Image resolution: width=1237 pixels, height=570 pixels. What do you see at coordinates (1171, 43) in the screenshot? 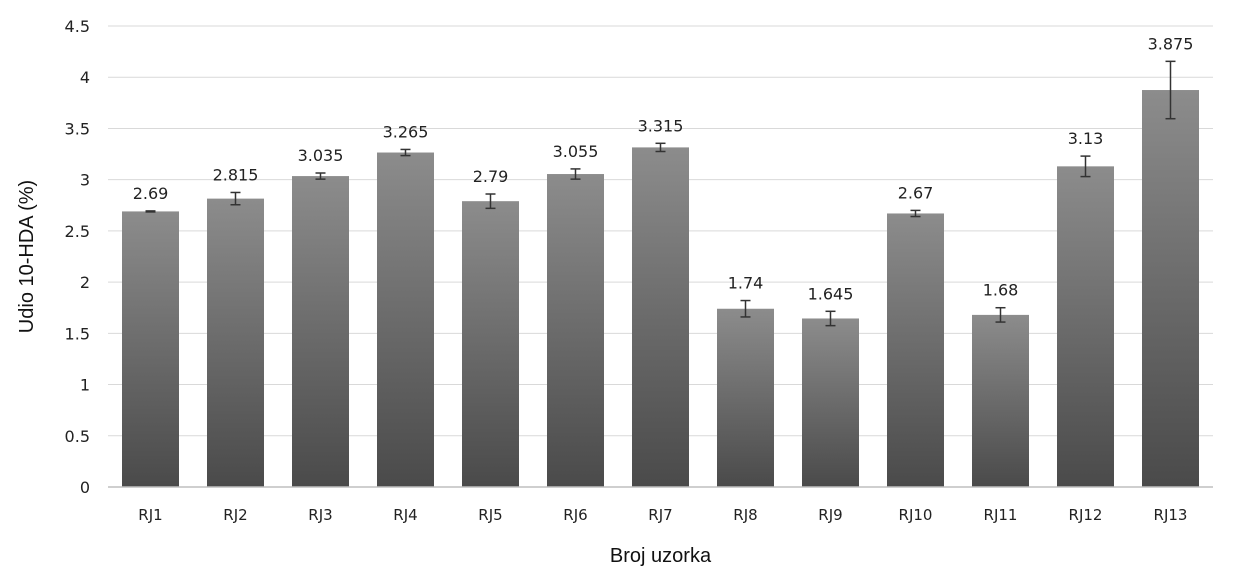
I see `data-label: 3.875` at bounding box center [1171, 43].